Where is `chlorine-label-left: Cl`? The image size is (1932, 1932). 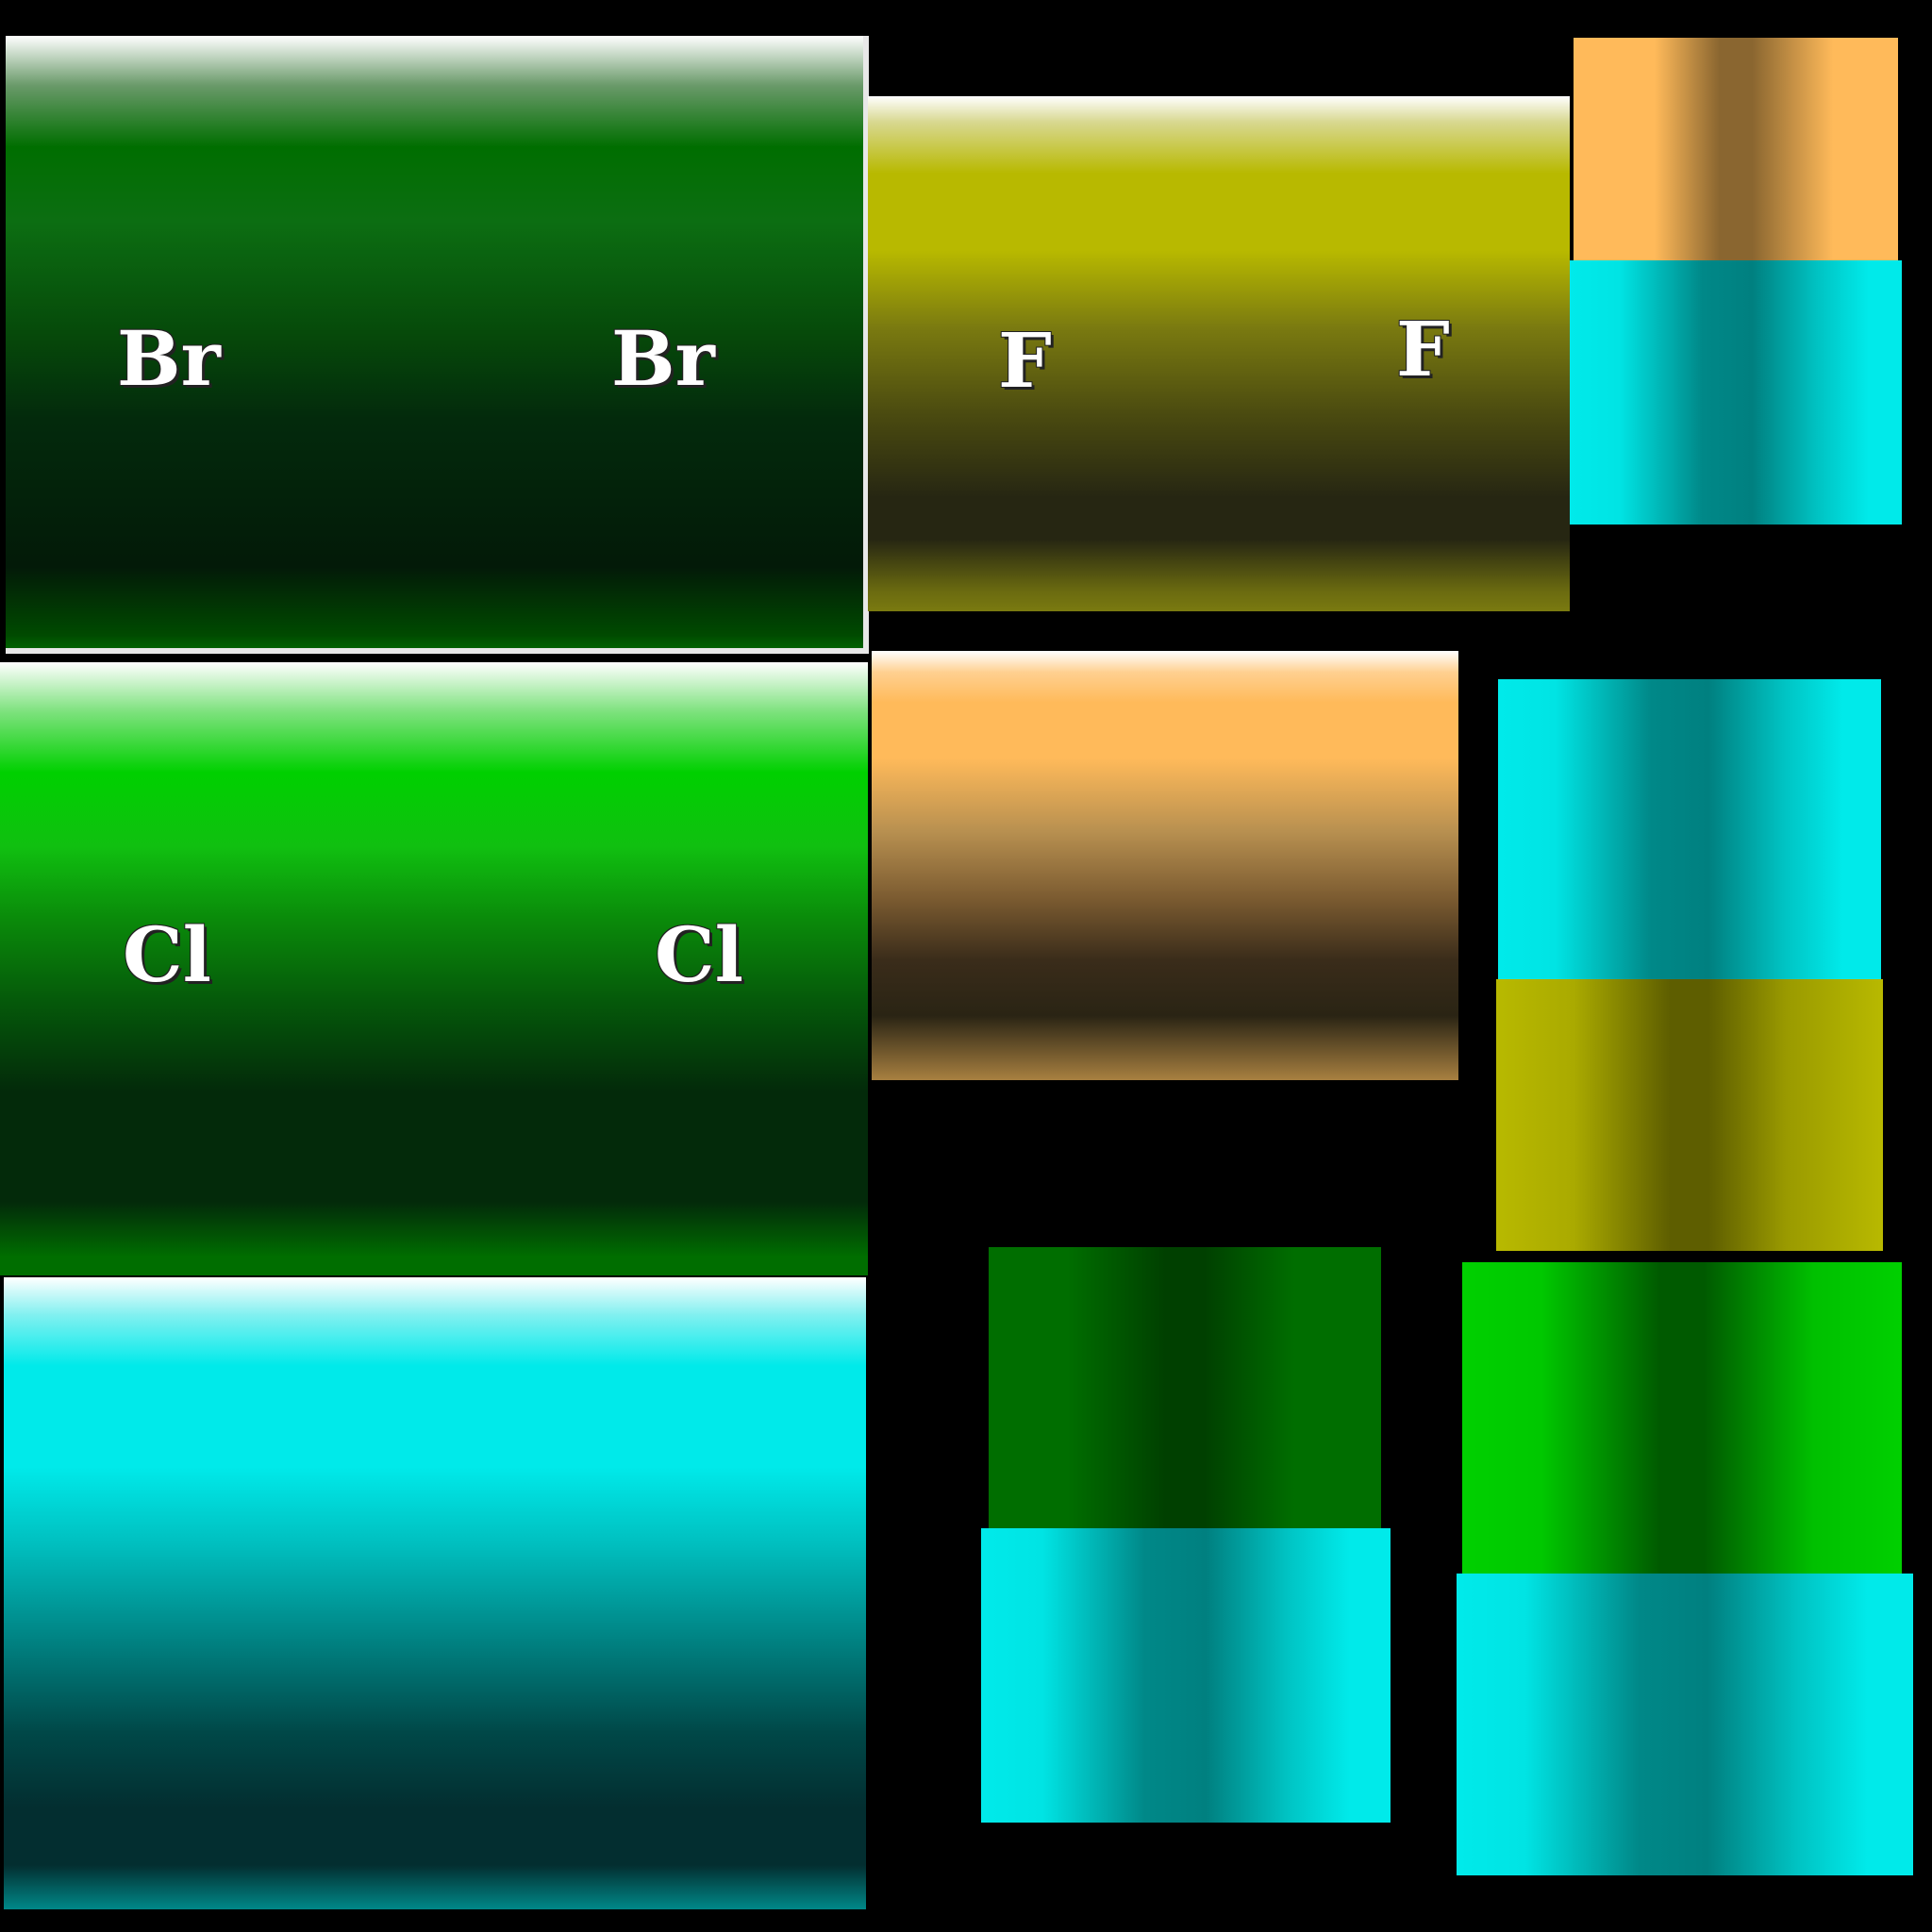 chlorine-label-left: Cl is located at coordinates (167, 954).